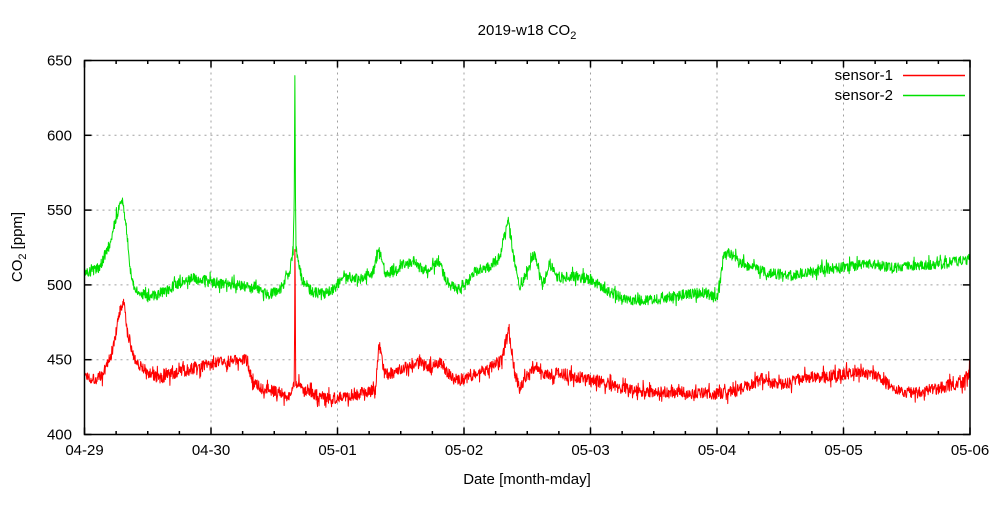  Describe the element at coordinates (843, 450) in the screenshot. I see `x-tick-label: 05-05` at that location.